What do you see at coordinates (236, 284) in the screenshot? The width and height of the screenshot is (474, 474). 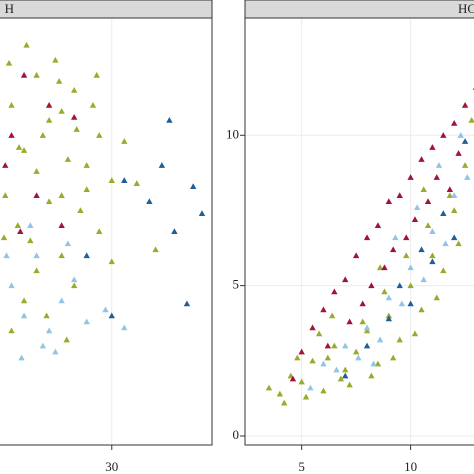 I see `y-tick-label: 5` at bounding box center [236, 284].